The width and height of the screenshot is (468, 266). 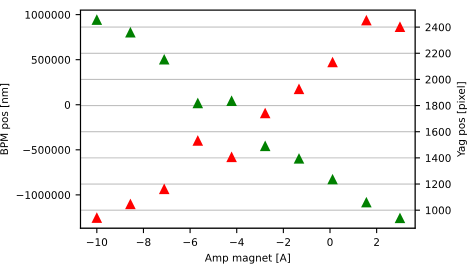 What do you see at coordinates (438, 53) in the screenshot?
I see `y2-tick-label: 2200` at bounding box center [438, 53].